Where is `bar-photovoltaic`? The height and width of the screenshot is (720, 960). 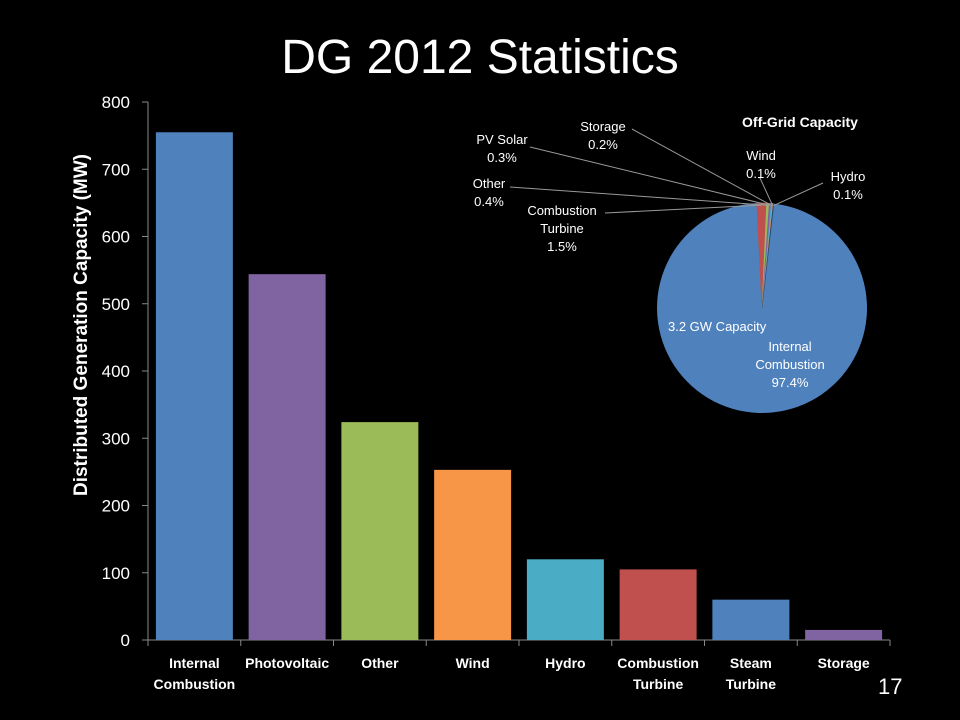
bar-photovoltaic is located at coordinates (287, 457).